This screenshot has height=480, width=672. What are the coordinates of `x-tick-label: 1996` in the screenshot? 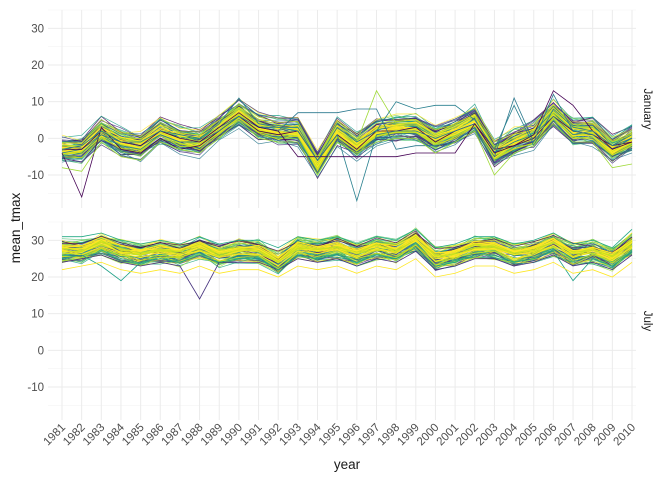 It's located at (349, 435).